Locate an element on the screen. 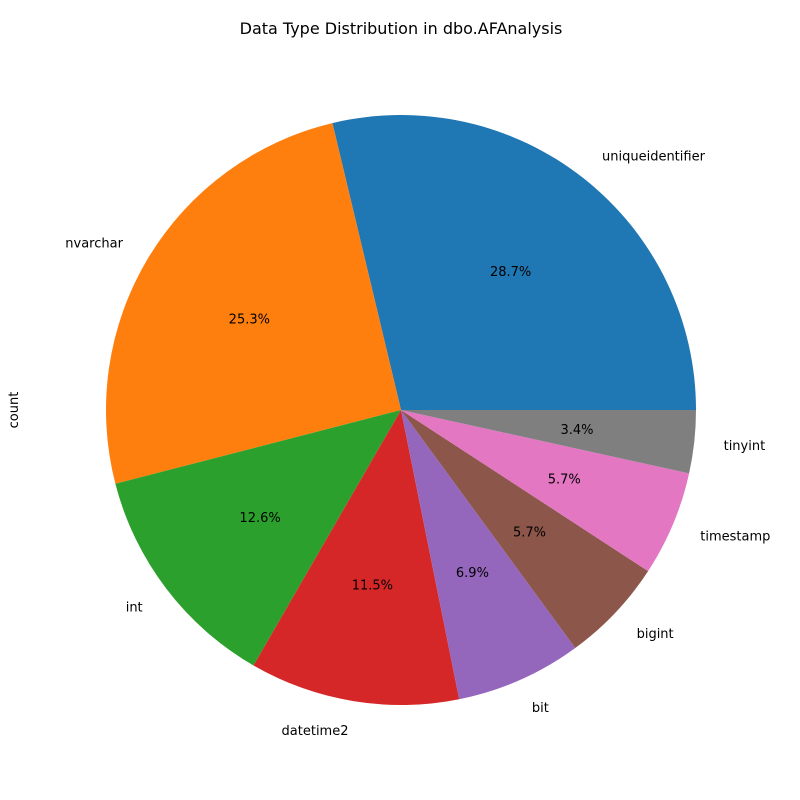 This screenshot has height=800, width=800. percent-label-int: 12.6% is located at coordinates (259, 518).